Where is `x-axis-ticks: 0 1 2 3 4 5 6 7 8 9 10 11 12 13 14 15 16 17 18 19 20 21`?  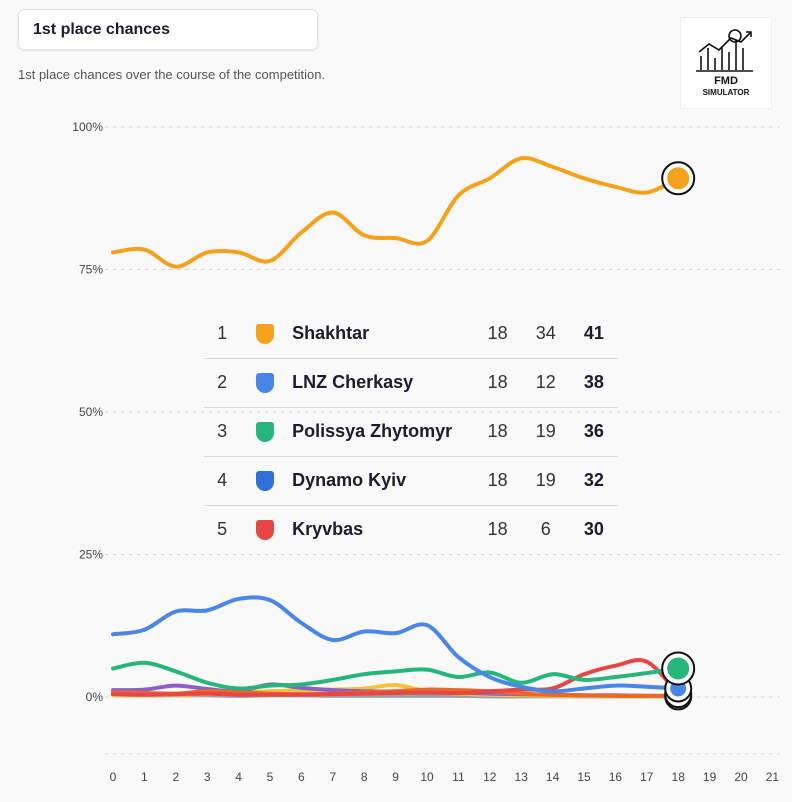 x-axis-ticks: 0 1 2 3 4 5 6 7 8 9 10 11 12 13 14 15 16 17 18 19 20 21 is located at coordinates (445, 777).